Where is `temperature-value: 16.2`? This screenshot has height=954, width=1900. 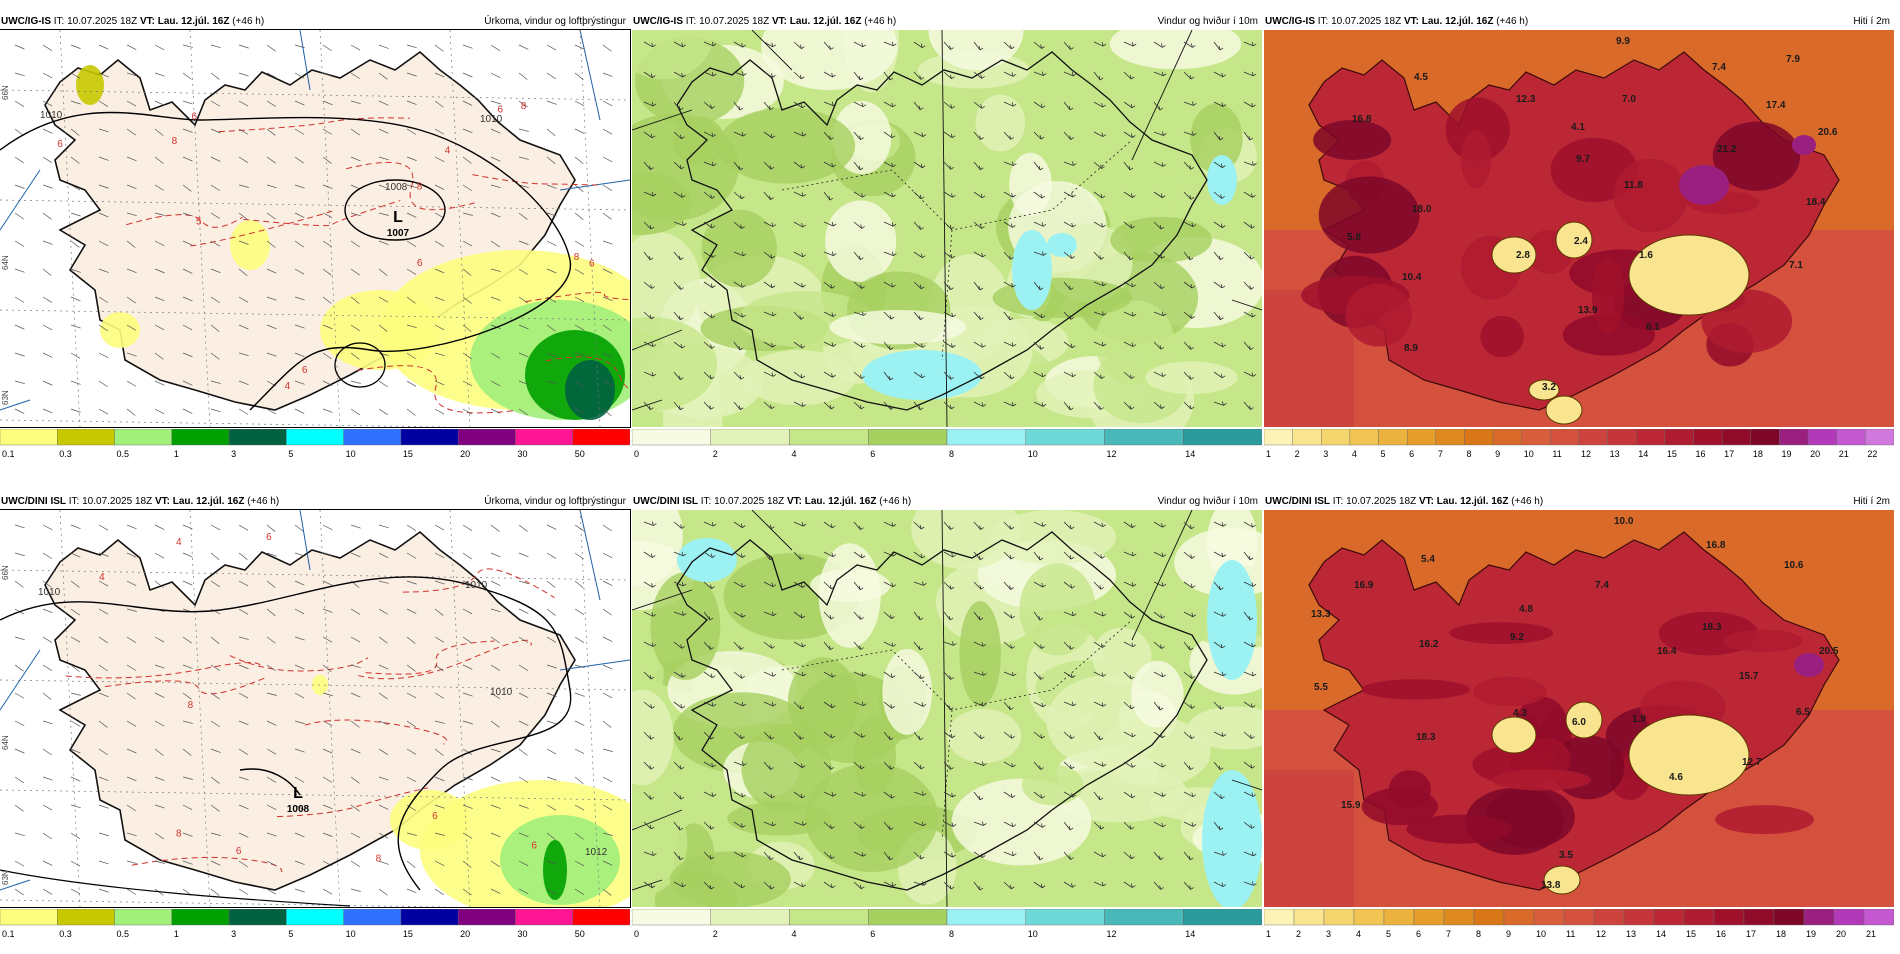 temperature-value: 16.2 is located at coordinates (1429, 644).